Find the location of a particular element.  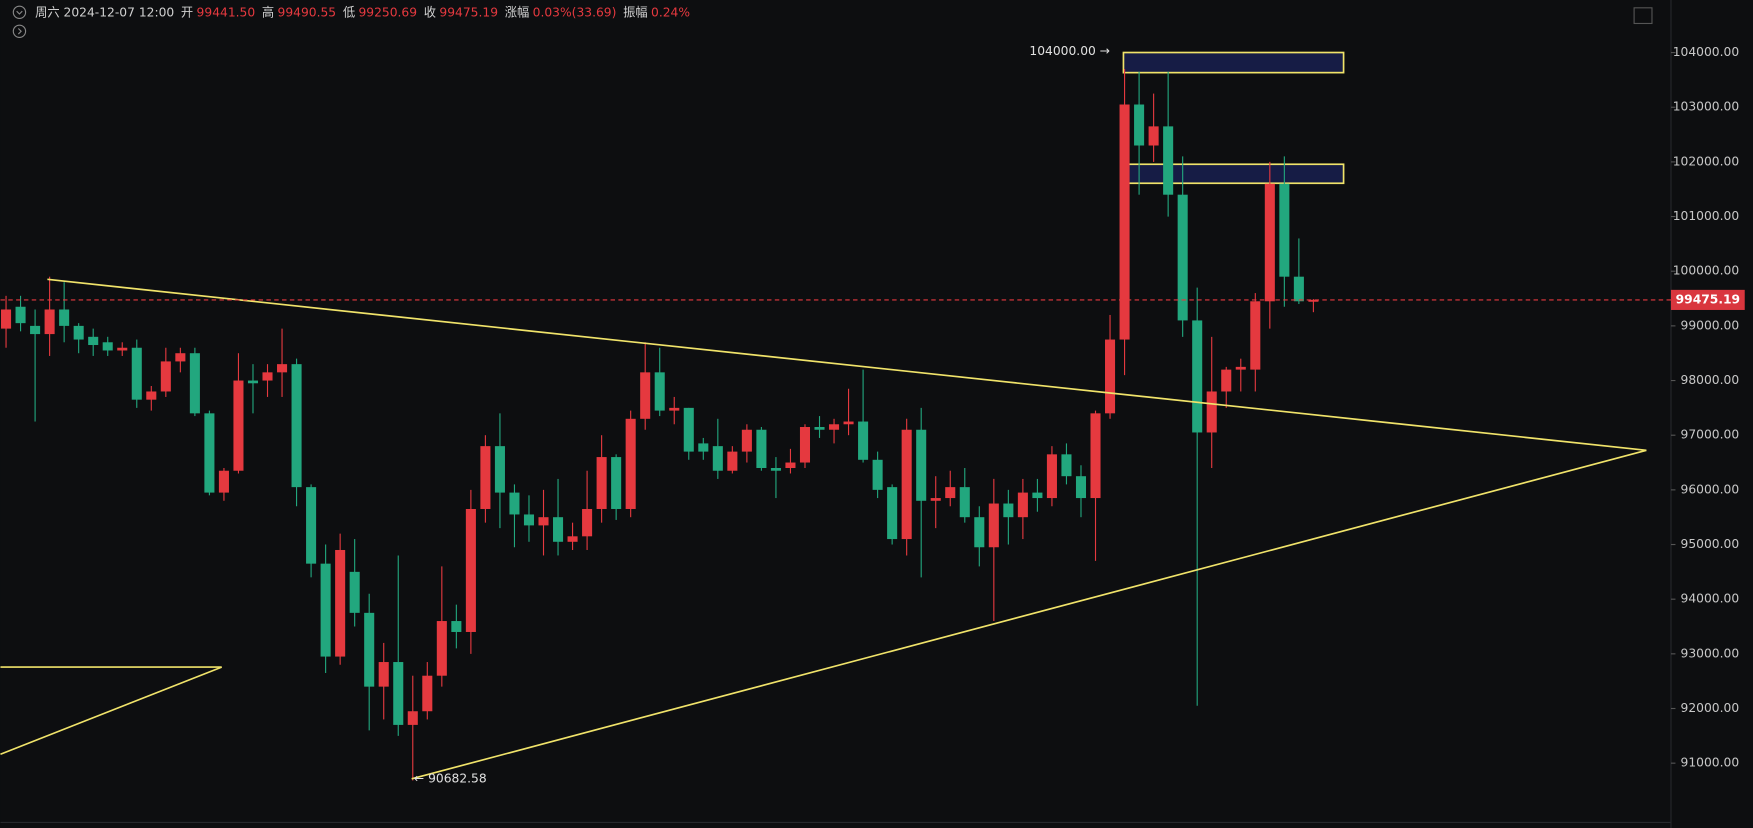

header-value: 99441.50 is located at coordinates (226, 12).